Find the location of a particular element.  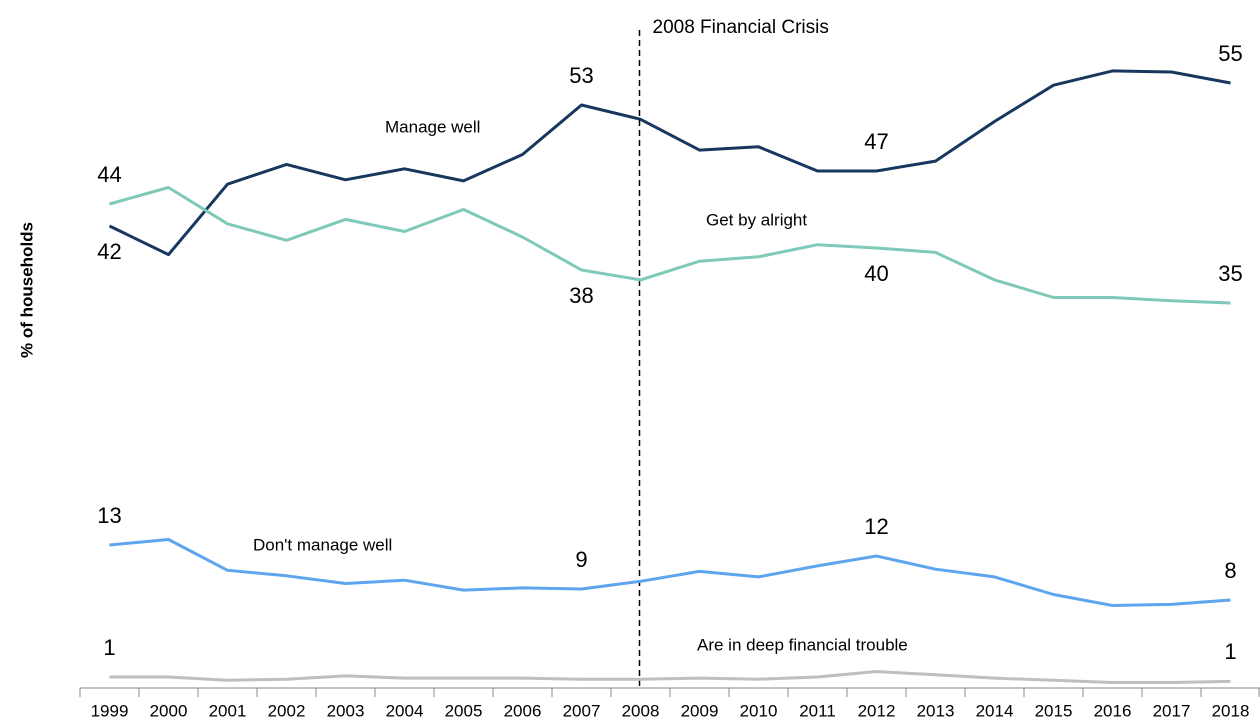

data-label: 42 is located at coordinates (109, 251).